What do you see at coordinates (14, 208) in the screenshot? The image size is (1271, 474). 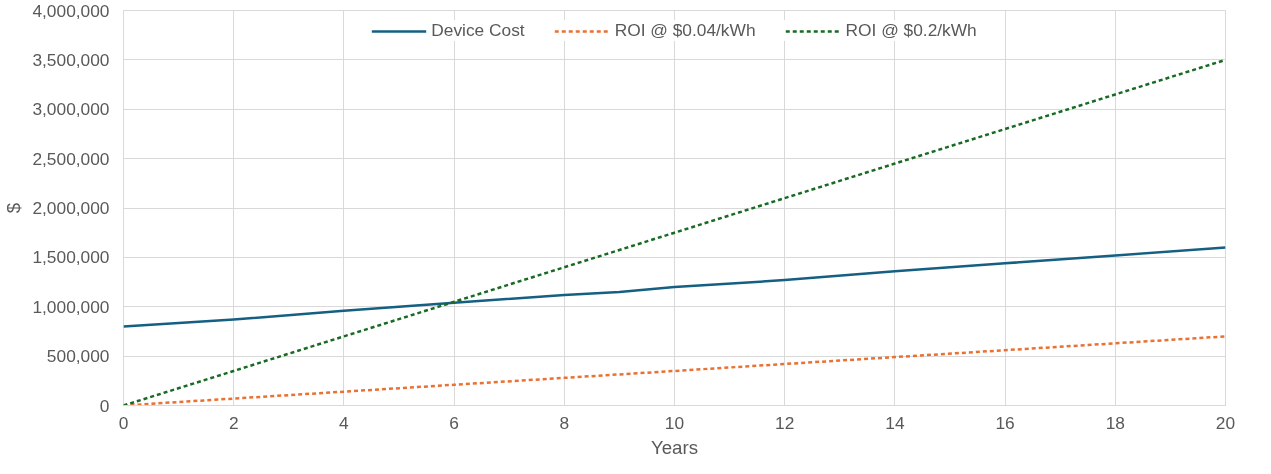 I see `y-axis-title: $` at bounding box center [14, 208].